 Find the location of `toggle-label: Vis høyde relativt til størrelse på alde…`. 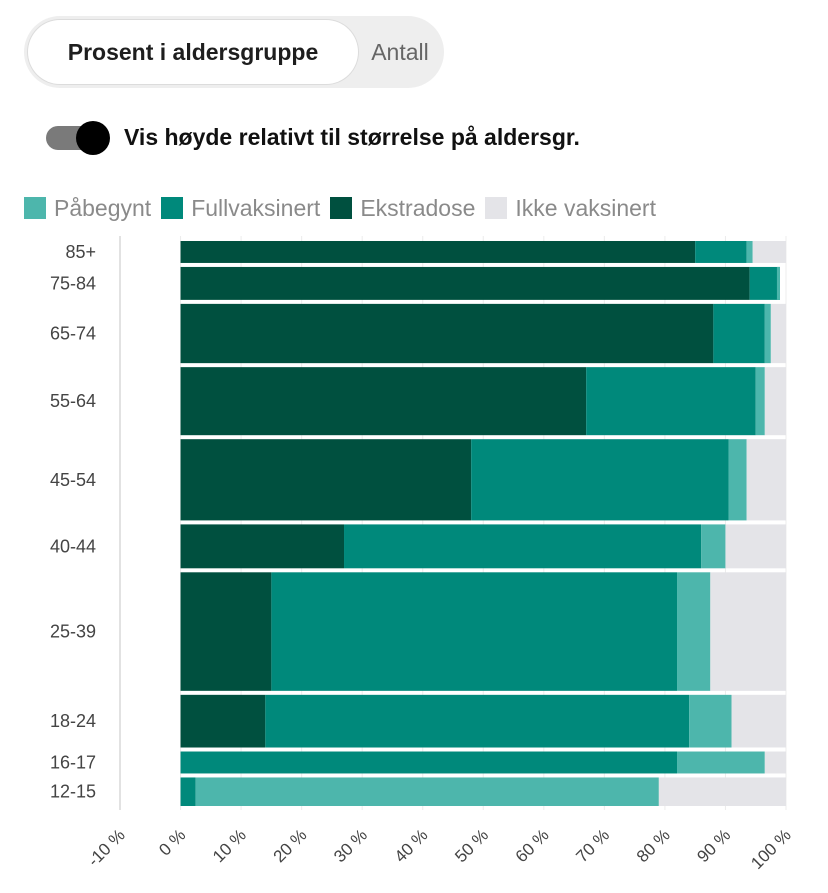

toggle-label: Vis høyde relativt til størrelse på alde… is located at coordinates (352, 137).